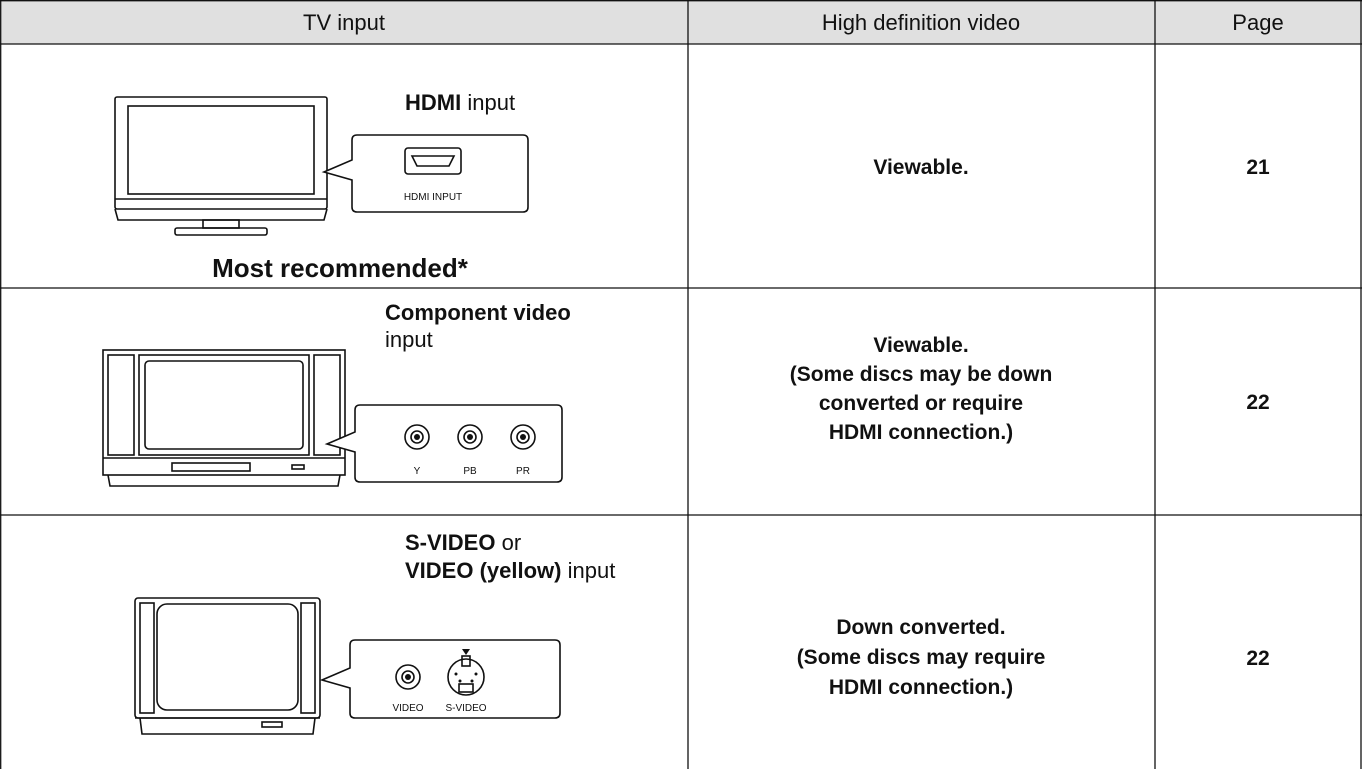 This screenshot has height=769, width=1362. What do you see at coordinates (681, 22) in the screenshot?
I see `header-bg` at bounding box center [681, 22].